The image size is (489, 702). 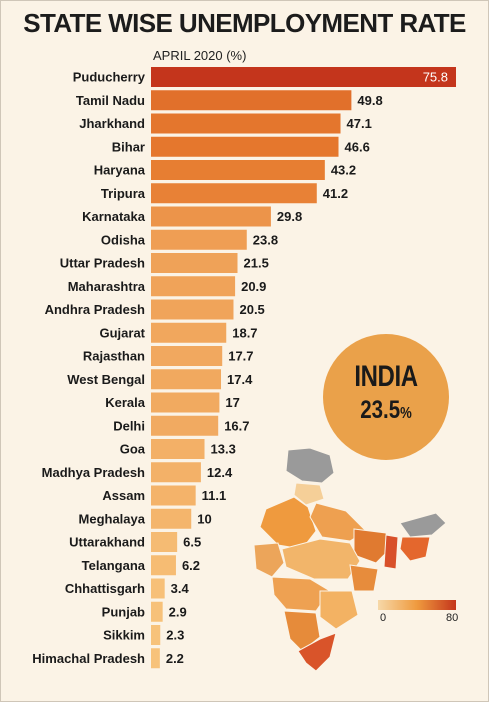 I want to click on value-label: 2.9, so click(x=178, y=611).